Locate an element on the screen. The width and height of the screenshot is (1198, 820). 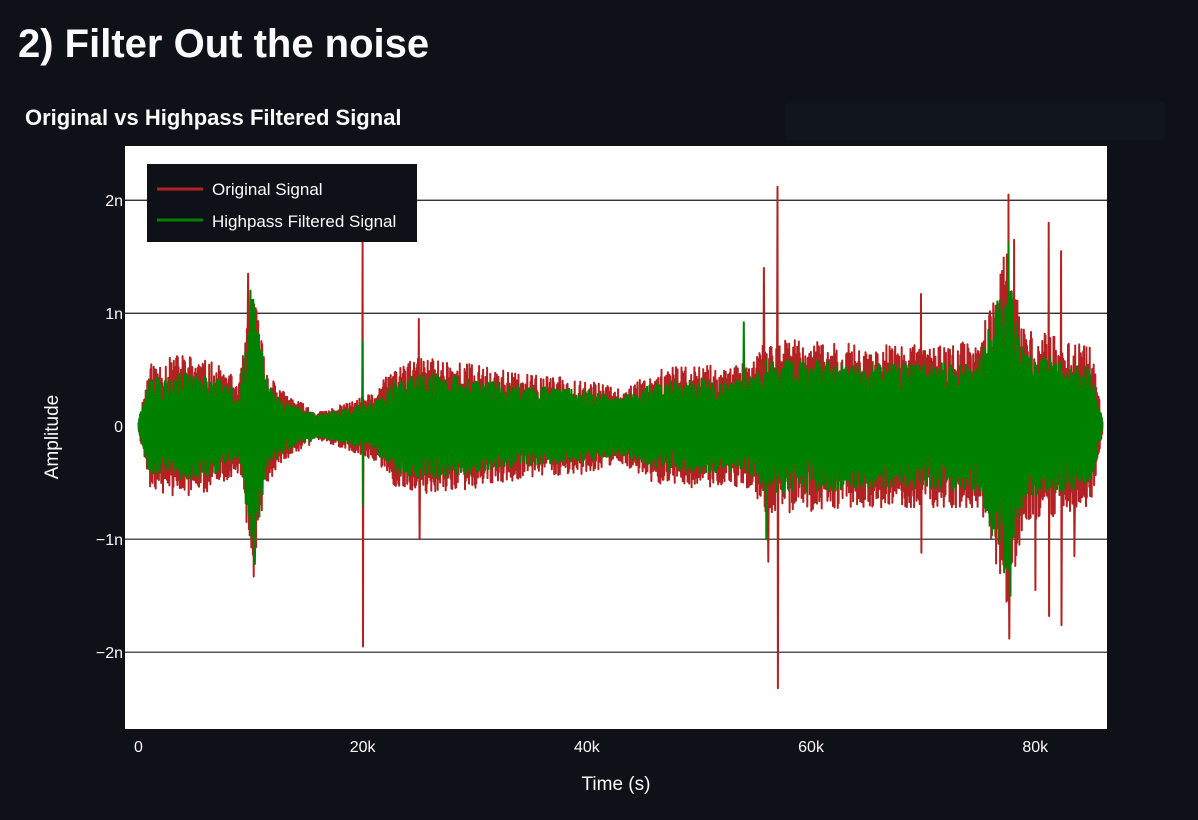
y-tick-label: −1n is located at coordinates (109, 540).